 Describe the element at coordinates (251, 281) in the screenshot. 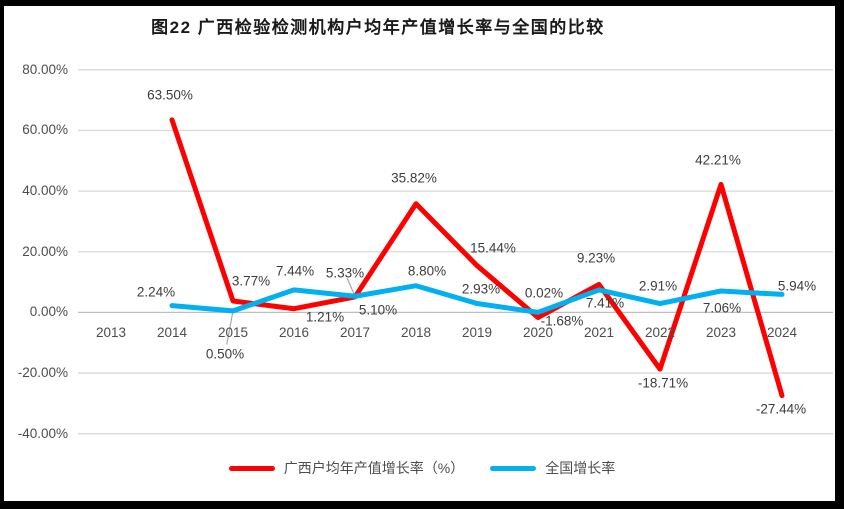

I see `data-label-guangxi-2015: 3.77%` at that location.